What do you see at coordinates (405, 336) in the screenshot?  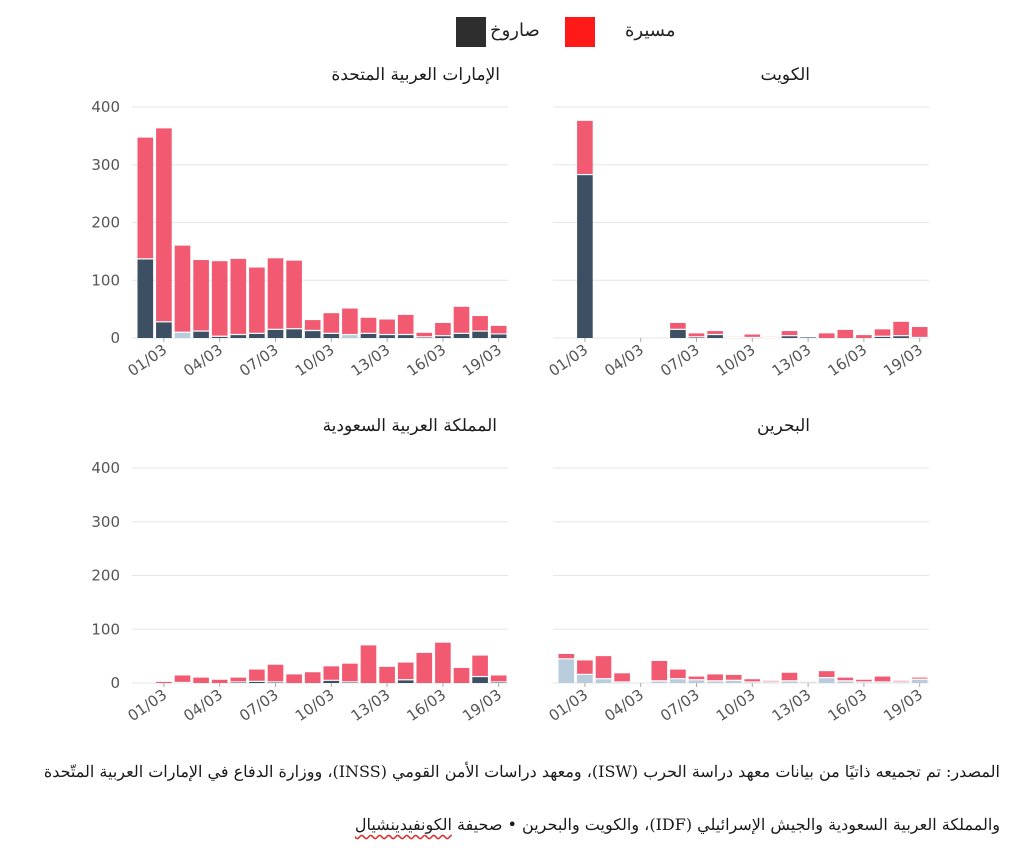 I see `bar-missile-14/03` at bounding box center [405, 336].